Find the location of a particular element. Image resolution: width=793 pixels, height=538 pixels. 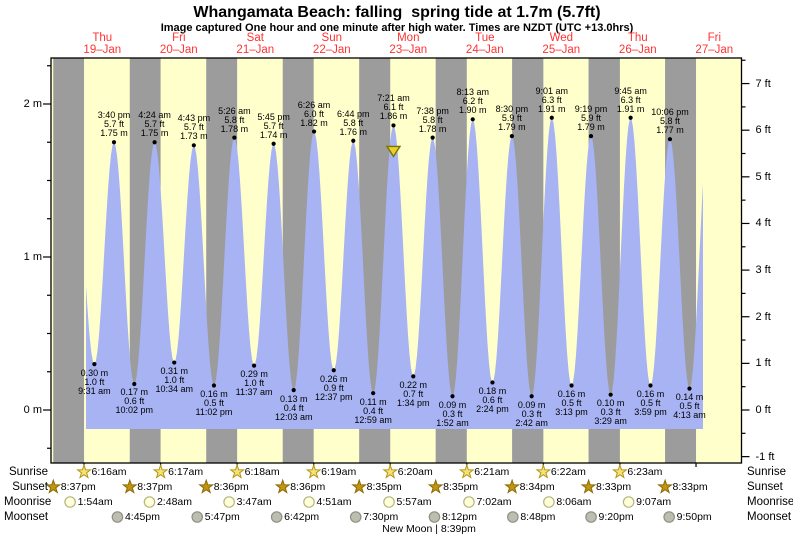

sunrise-time: 6:17am is located at coordinates (186, 472).